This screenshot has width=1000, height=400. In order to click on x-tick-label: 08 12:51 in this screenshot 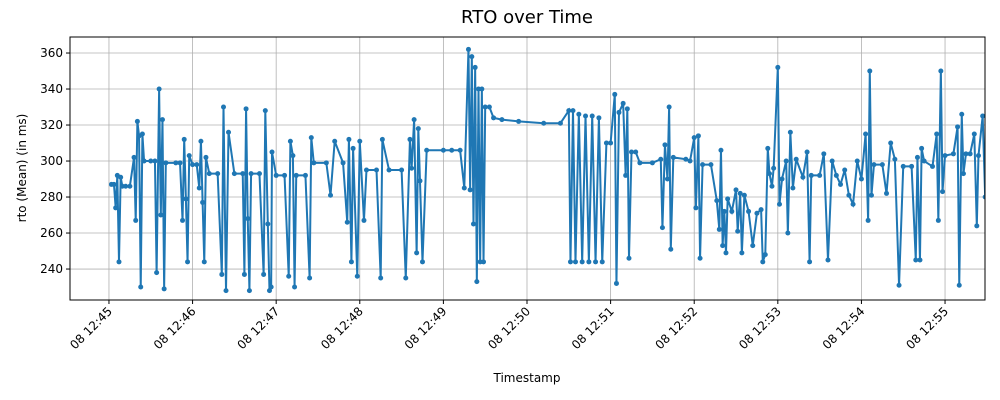, I will do `click(593, 328)`.